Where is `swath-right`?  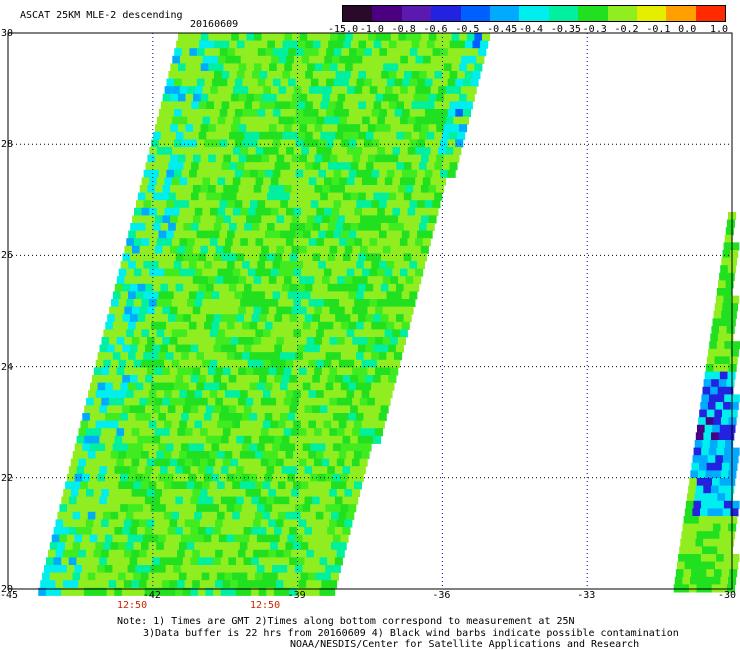
swath-right is located at coordinates (706, 402).